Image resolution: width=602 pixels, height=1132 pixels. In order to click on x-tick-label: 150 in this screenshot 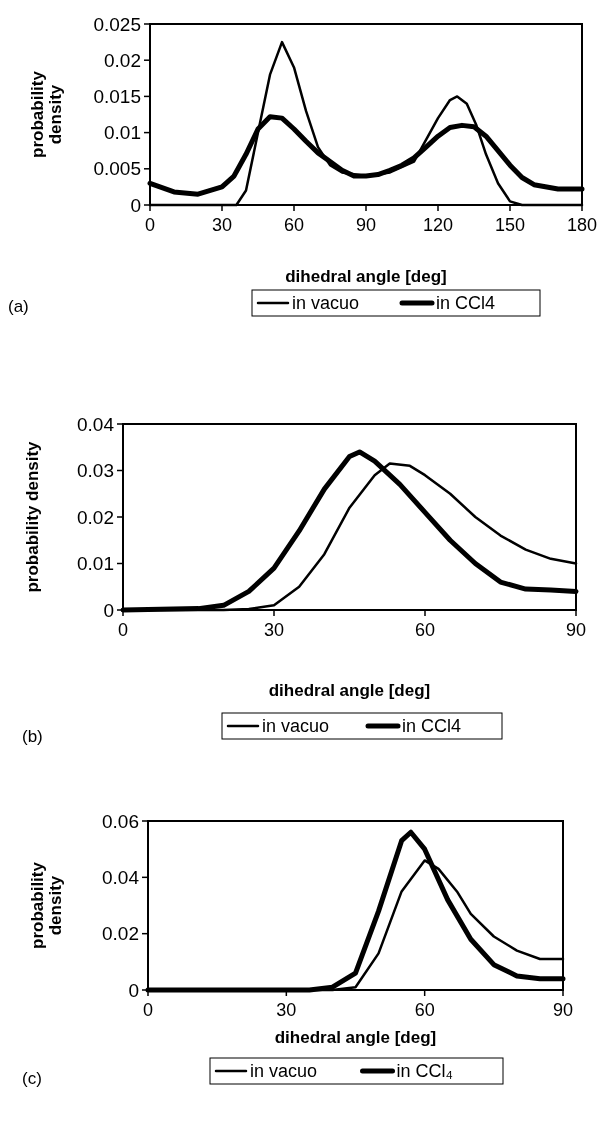, I will do `click(510, 225)`.